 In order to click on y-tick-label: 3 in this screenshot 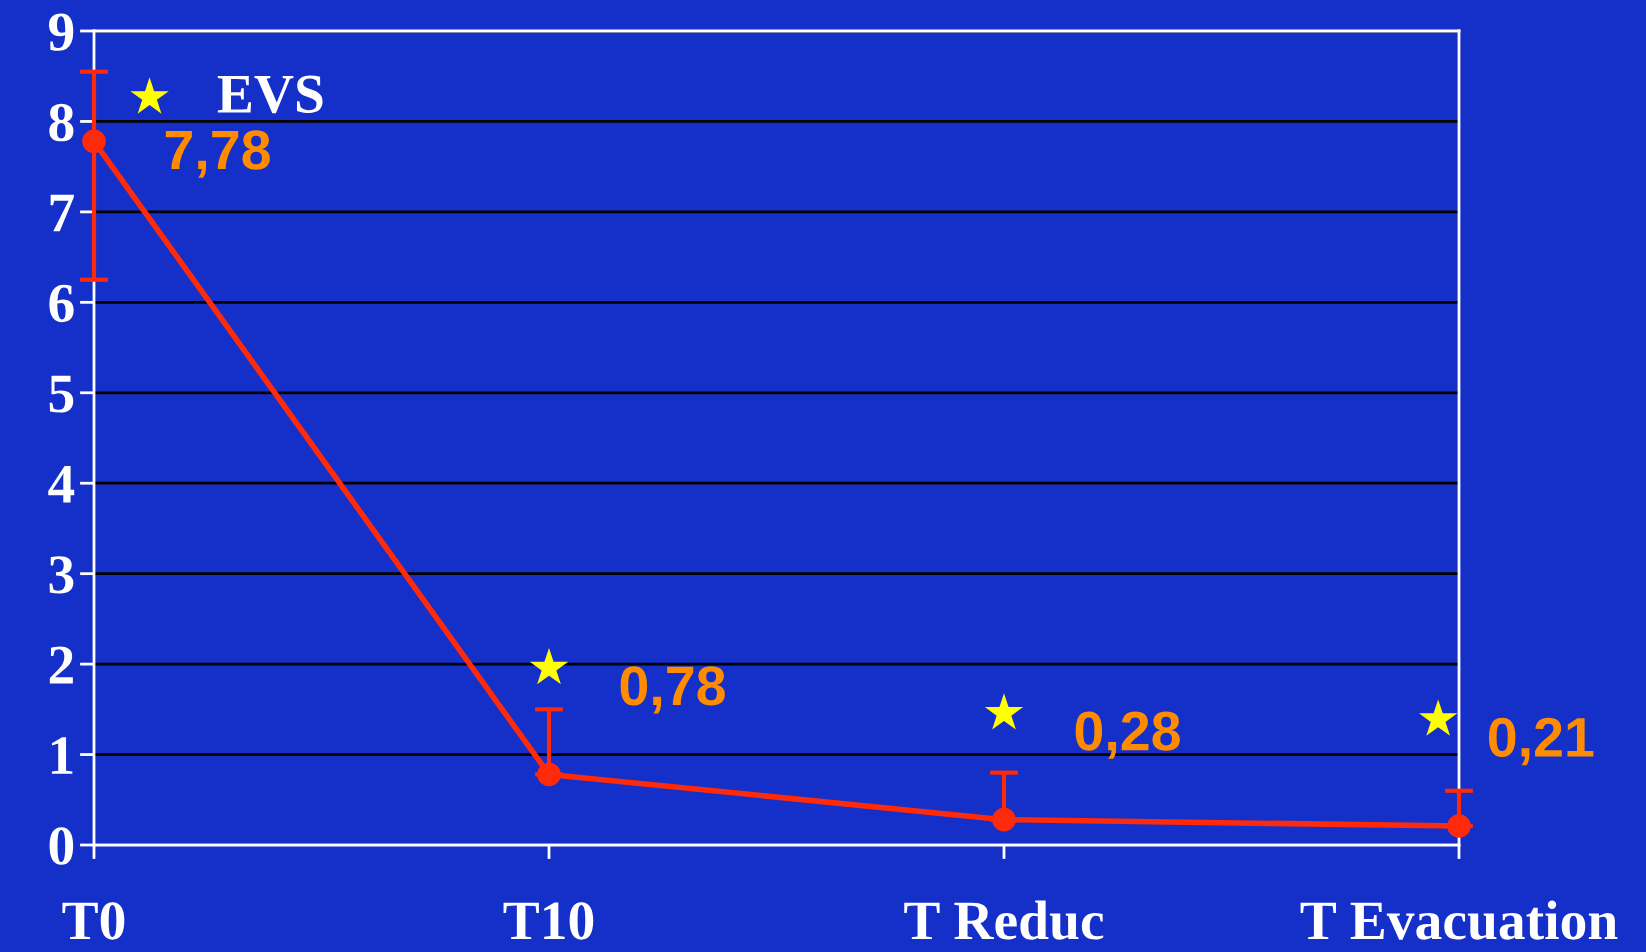, I will do `click(61, 575)`.